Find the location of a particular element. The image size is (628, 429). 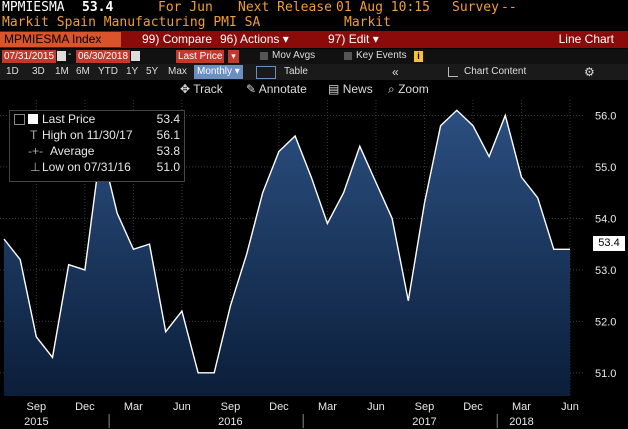

source-name: Markit is located at coordinates (367, 22).